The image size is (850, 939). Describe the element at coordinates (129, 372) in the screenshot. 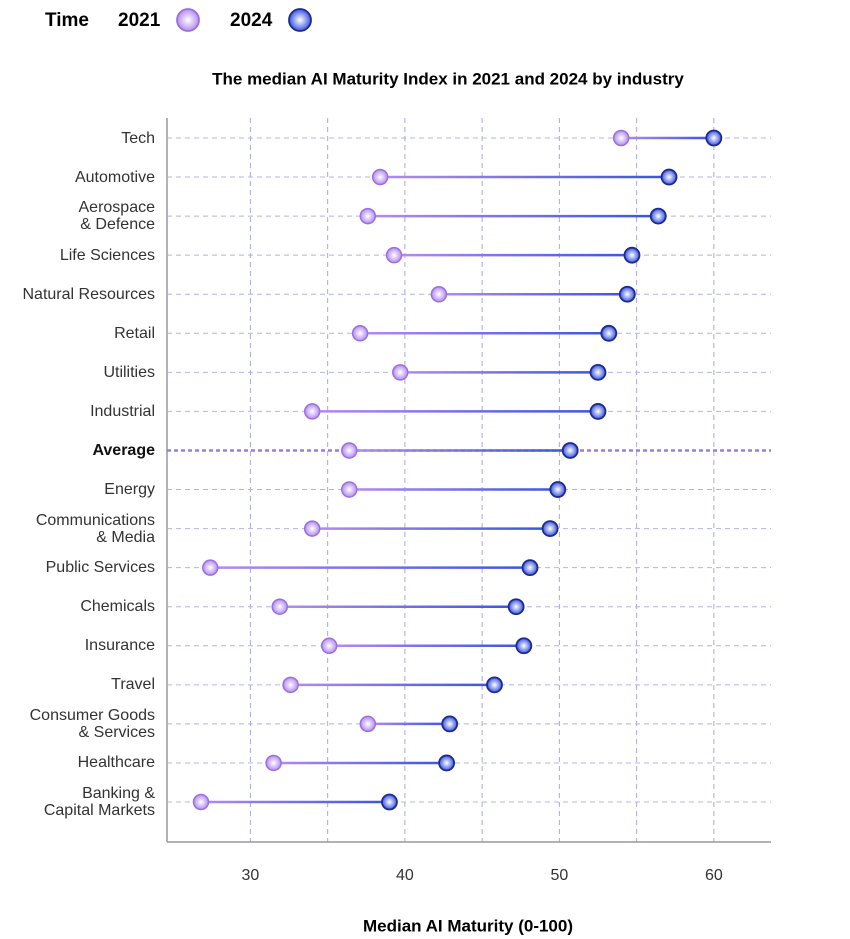

I see `y-tick-label: Utilities` at that location.